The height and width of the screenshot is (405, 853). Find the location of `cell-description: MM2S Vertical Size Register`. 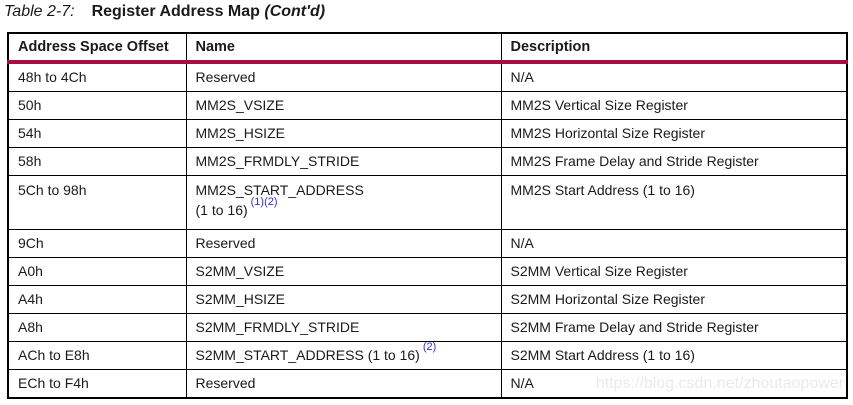

cell-description: MM2S Vertical Size Register is located at coordinates (674, 105).